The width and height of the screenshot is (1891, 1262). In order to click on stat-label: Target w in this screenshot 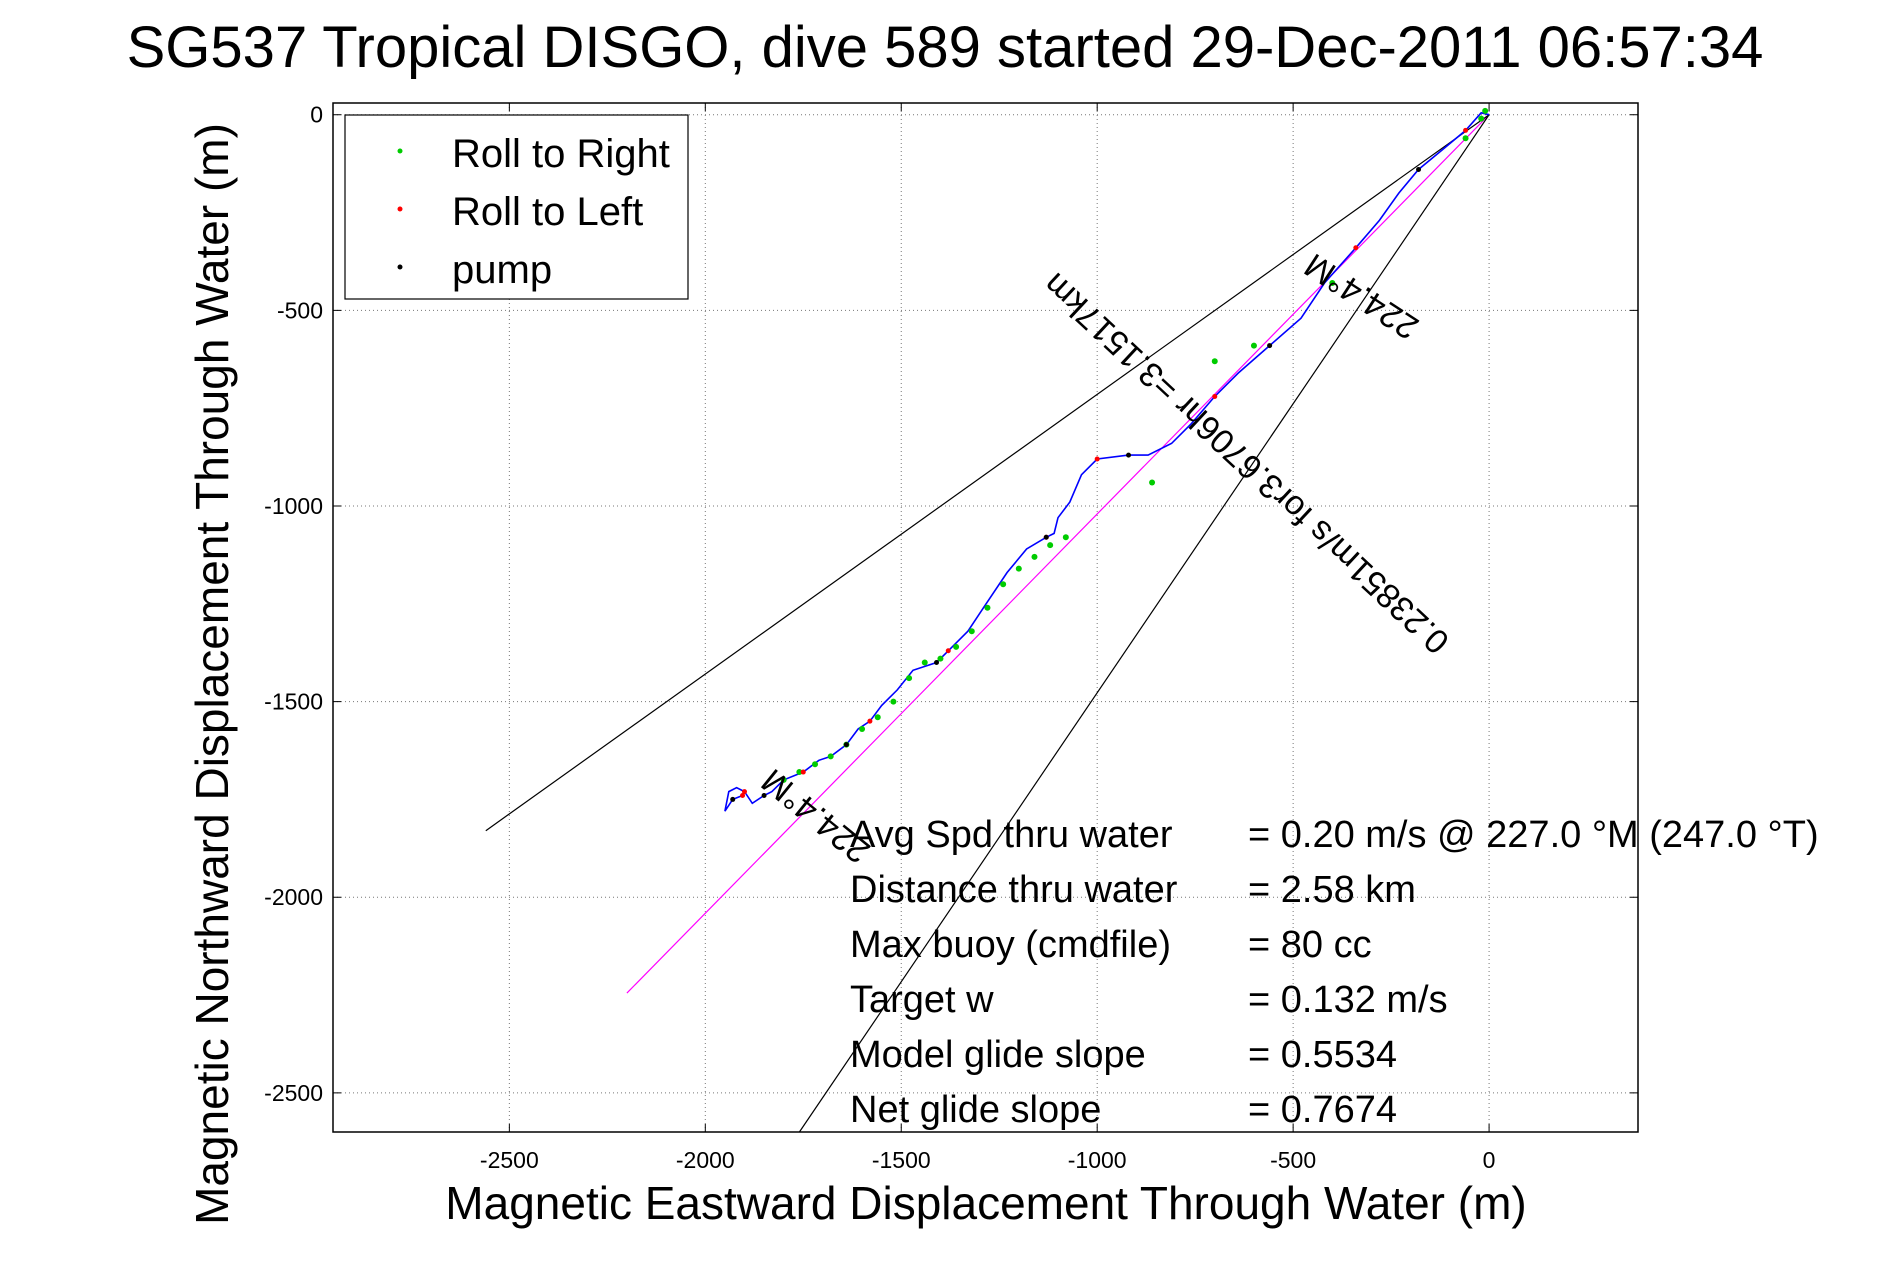, I will do `click(922, 1000)`.